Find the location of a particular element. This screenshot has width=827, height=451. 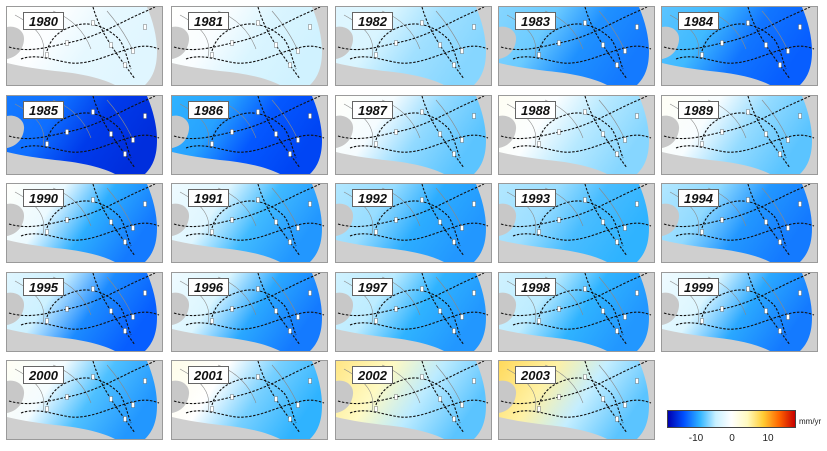

year-label: 2002 is located at coordinates (372, 375).